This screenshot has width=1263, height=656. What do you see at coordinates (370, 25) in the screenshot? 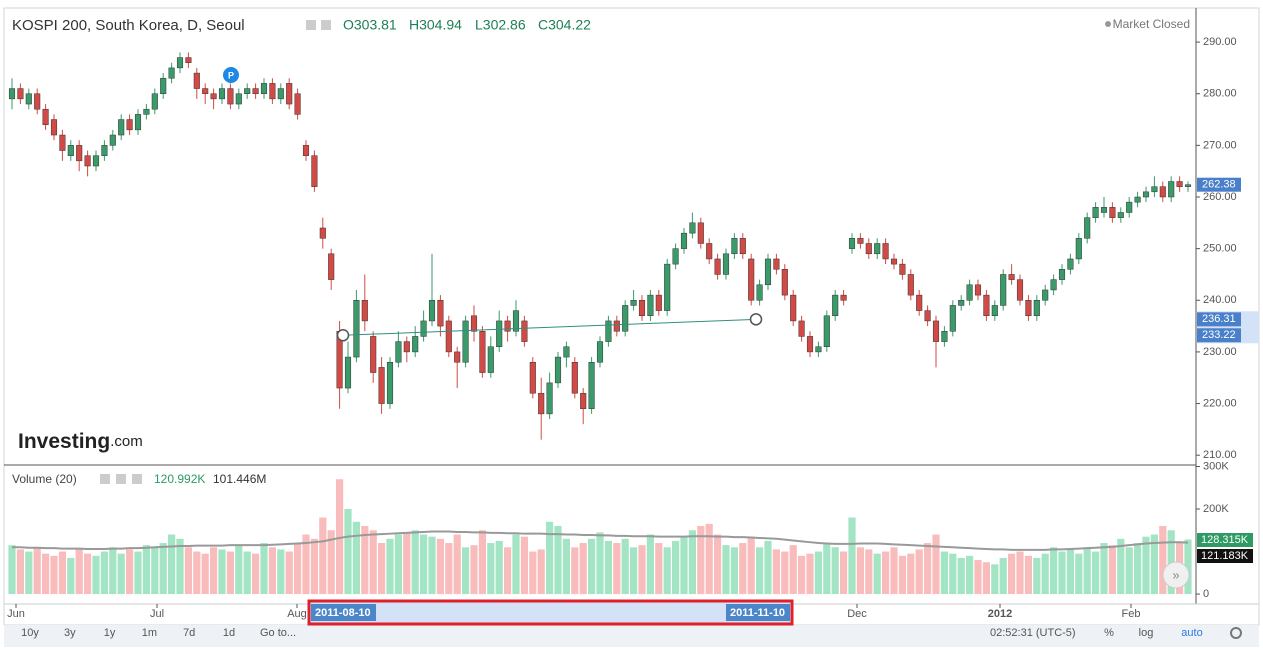
I see `ohlc-open: O303.81` at bounding box center [370, 25].